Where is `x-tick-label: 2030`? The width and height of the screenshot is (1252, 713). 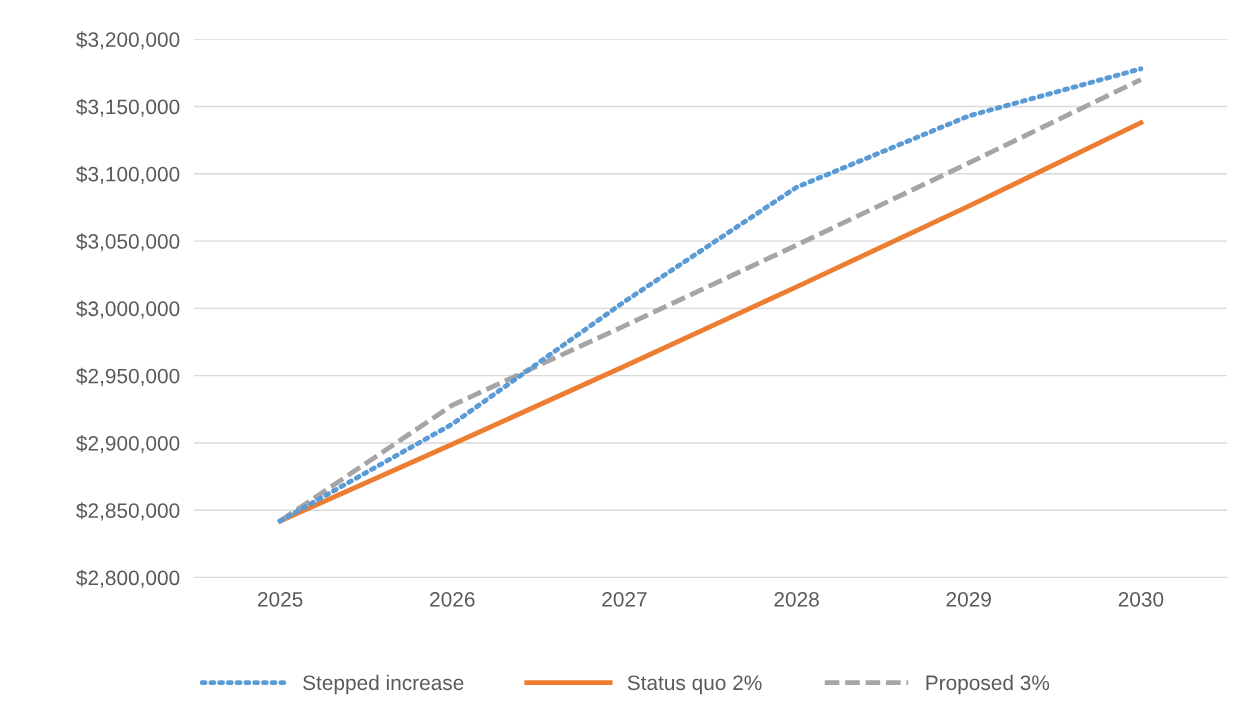 x-tick-label: 2030 is located at coordinates (1141, 599).